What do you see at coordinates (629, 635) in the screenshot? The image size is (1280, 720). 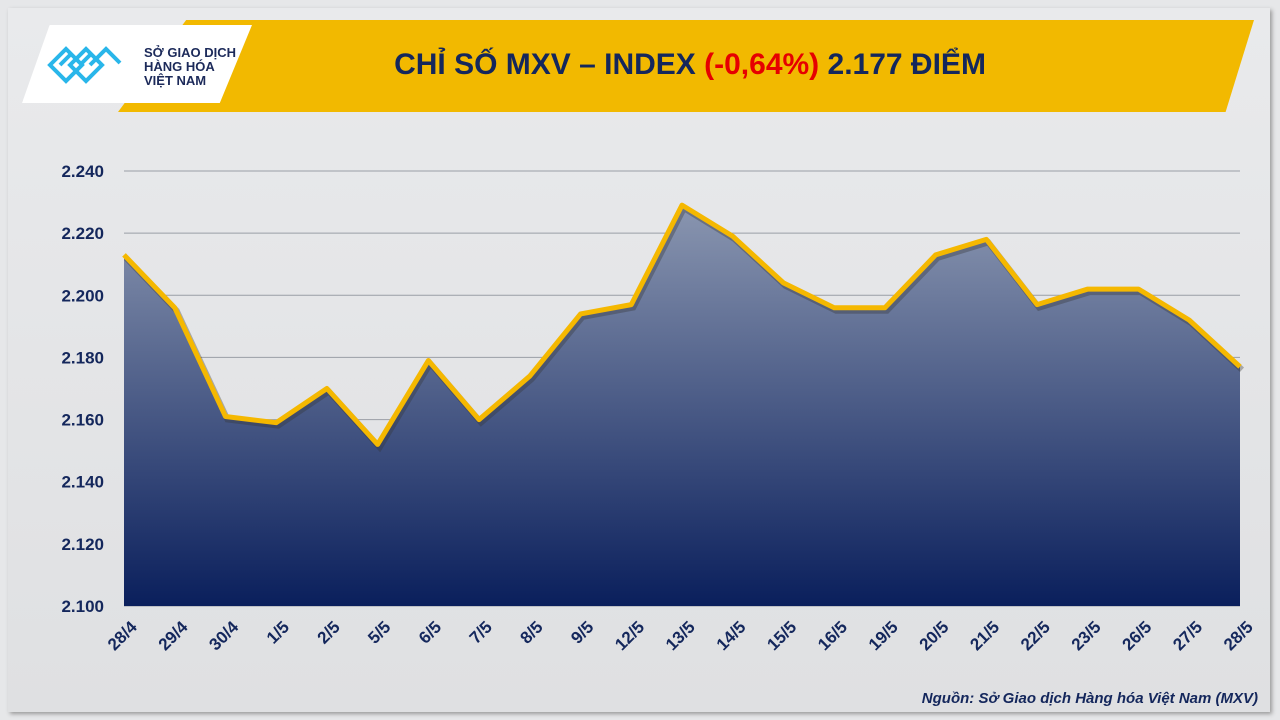 I see `x-tick-label: 12/5` at bounding box center [629, 635].